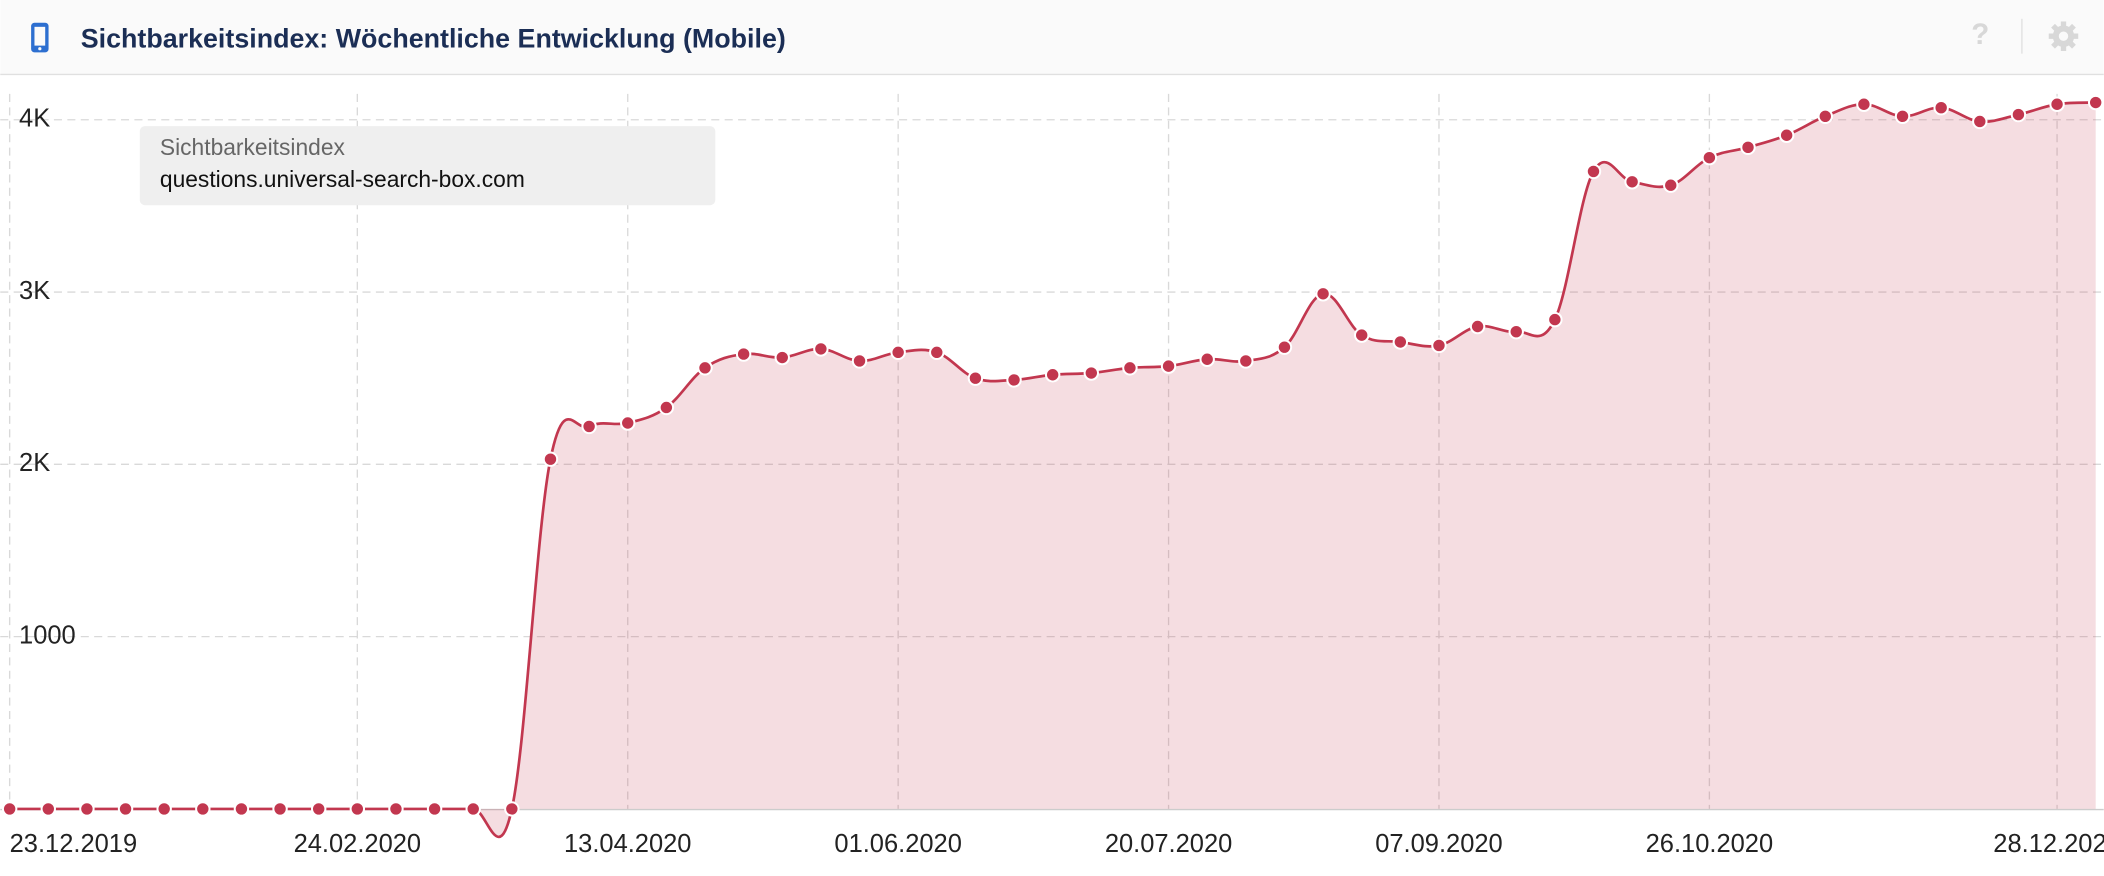 This screenshot has height=876, width=2104. I want to click on settings-icon, so click(2063, 36).